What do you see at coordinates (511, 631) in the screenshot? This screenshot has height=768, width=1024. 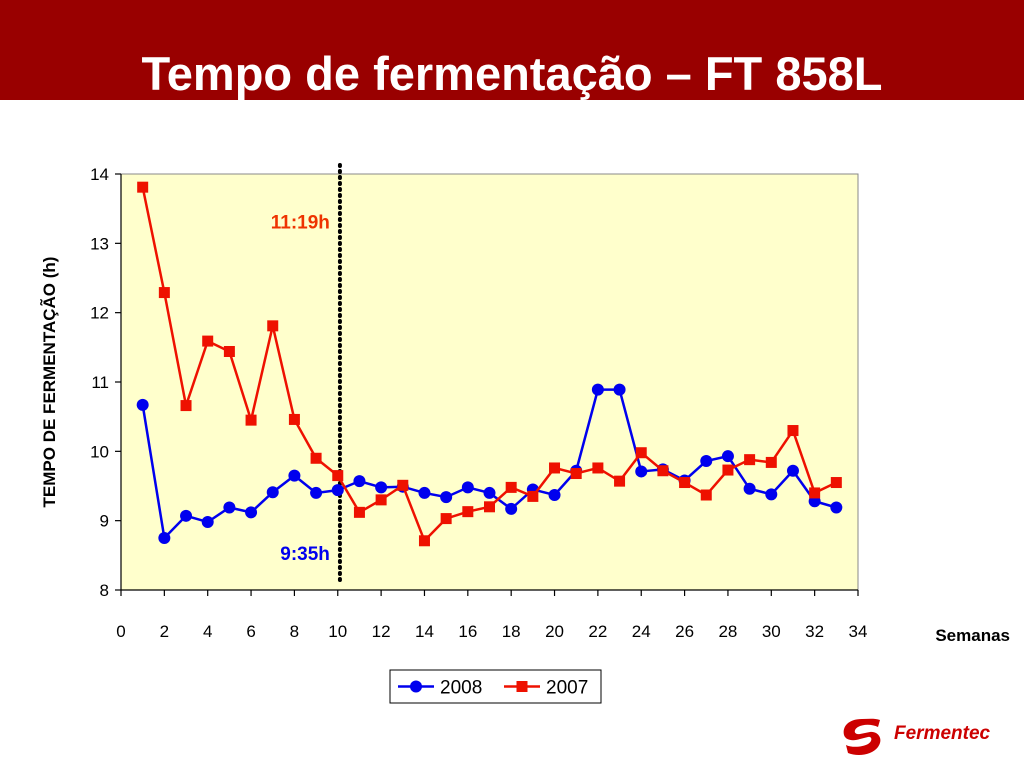 I see `x-tick-label: 18` at bounding box center [511, 631].